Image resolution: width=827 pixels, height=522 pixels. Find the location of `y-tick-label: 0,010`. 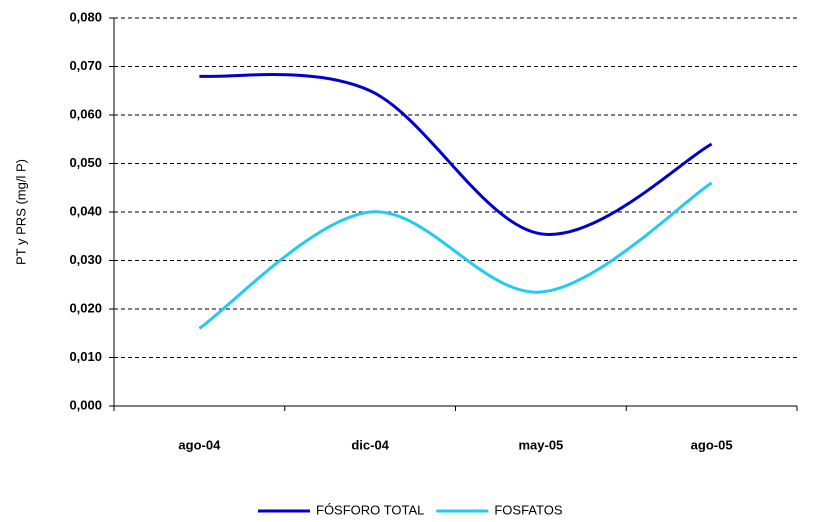

y-tick-label: 0,010 is located at coordinates (85, 356).